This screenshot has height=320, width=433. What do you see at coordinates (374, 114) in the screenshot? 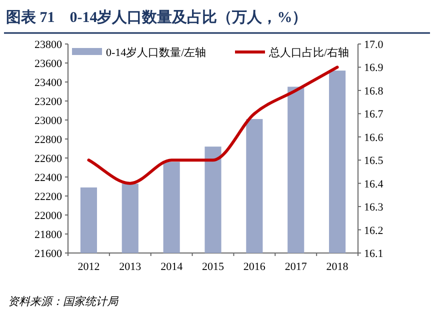
I see `y2-tick-label: 16.7` at bounding box center [374, 114].